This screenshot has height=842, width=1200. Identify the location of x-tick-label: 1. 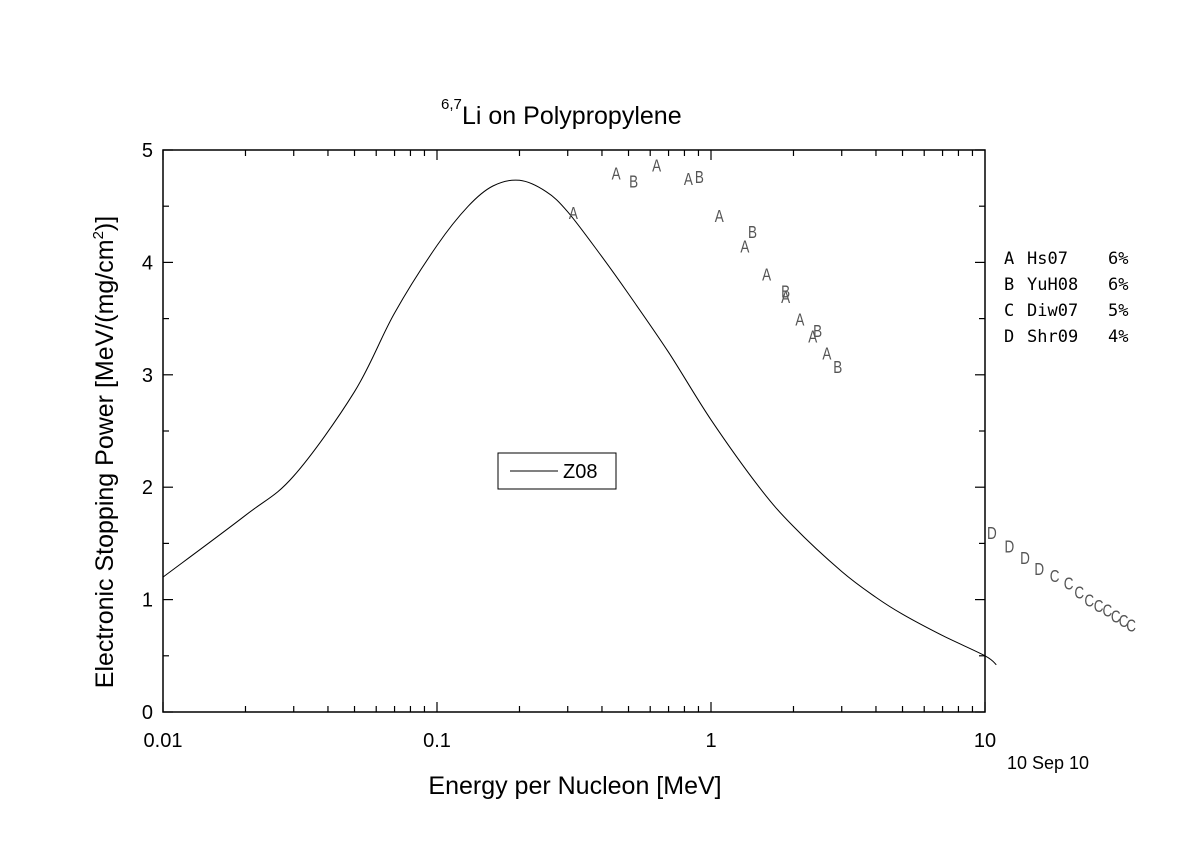
(710, 741).